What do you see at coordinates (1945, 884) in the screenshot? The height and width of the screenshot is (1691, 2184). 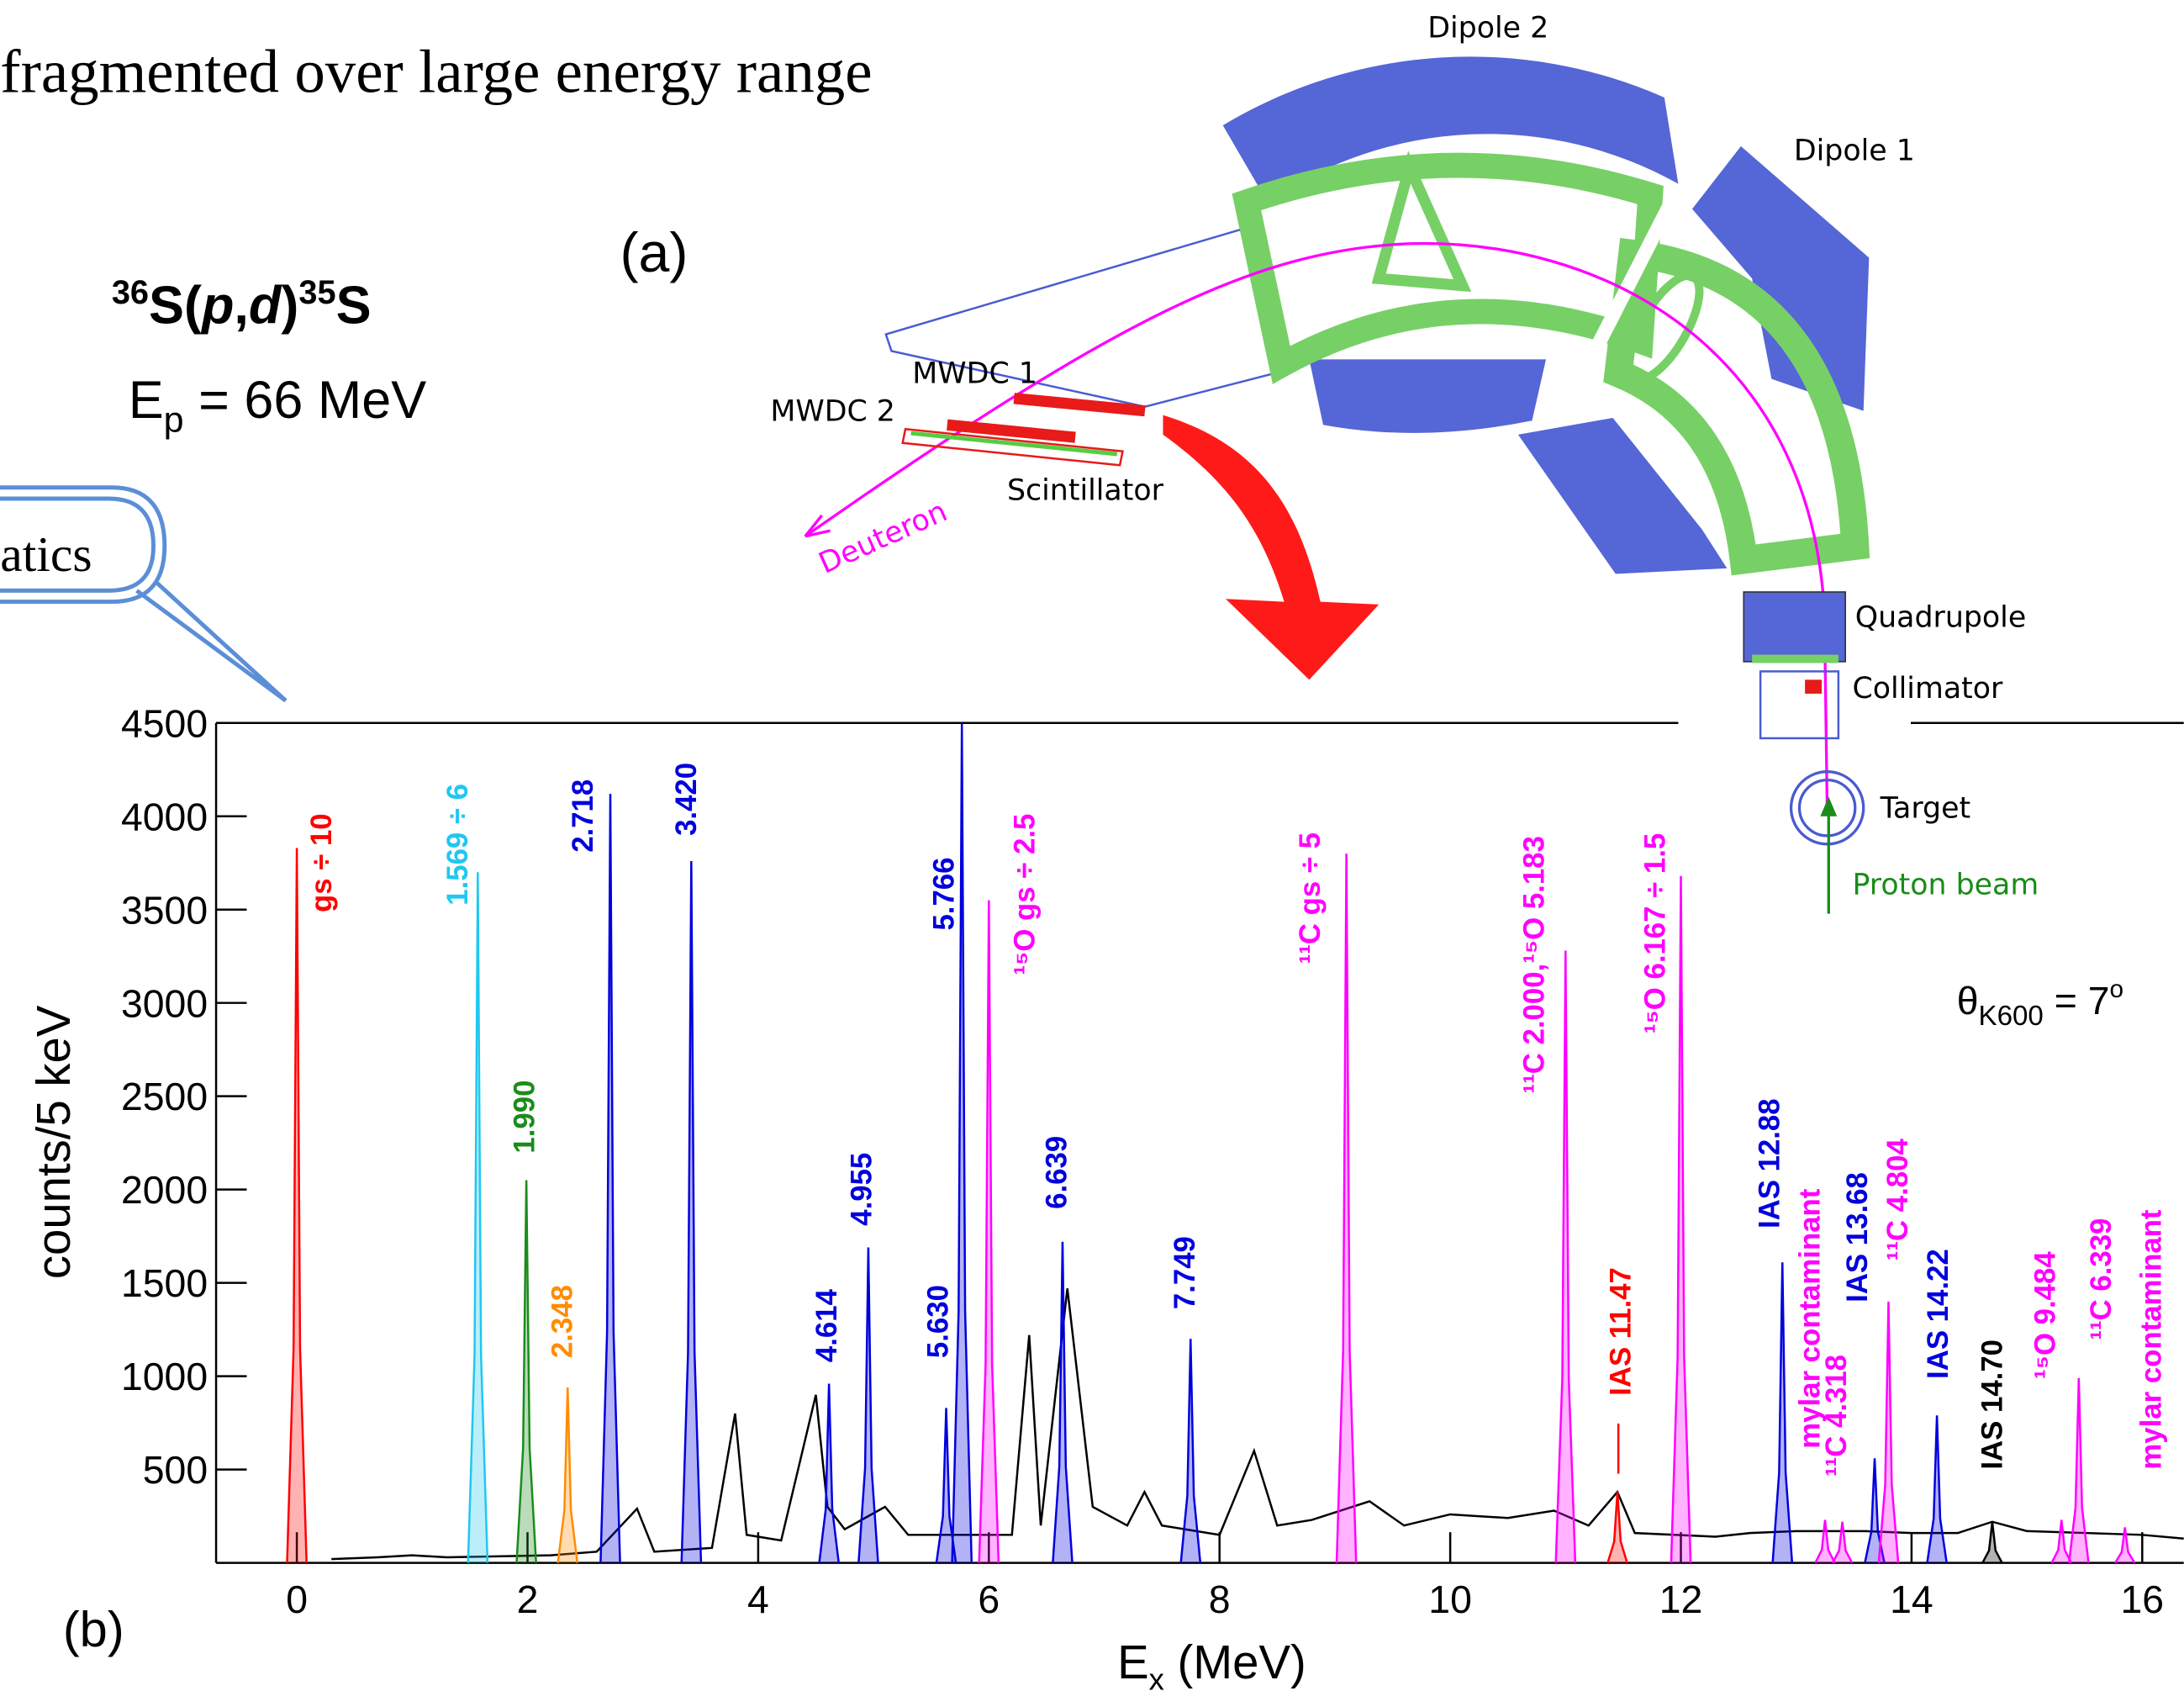 I see `diagram-label: Proton beam` at bounding box center [1945, 884].